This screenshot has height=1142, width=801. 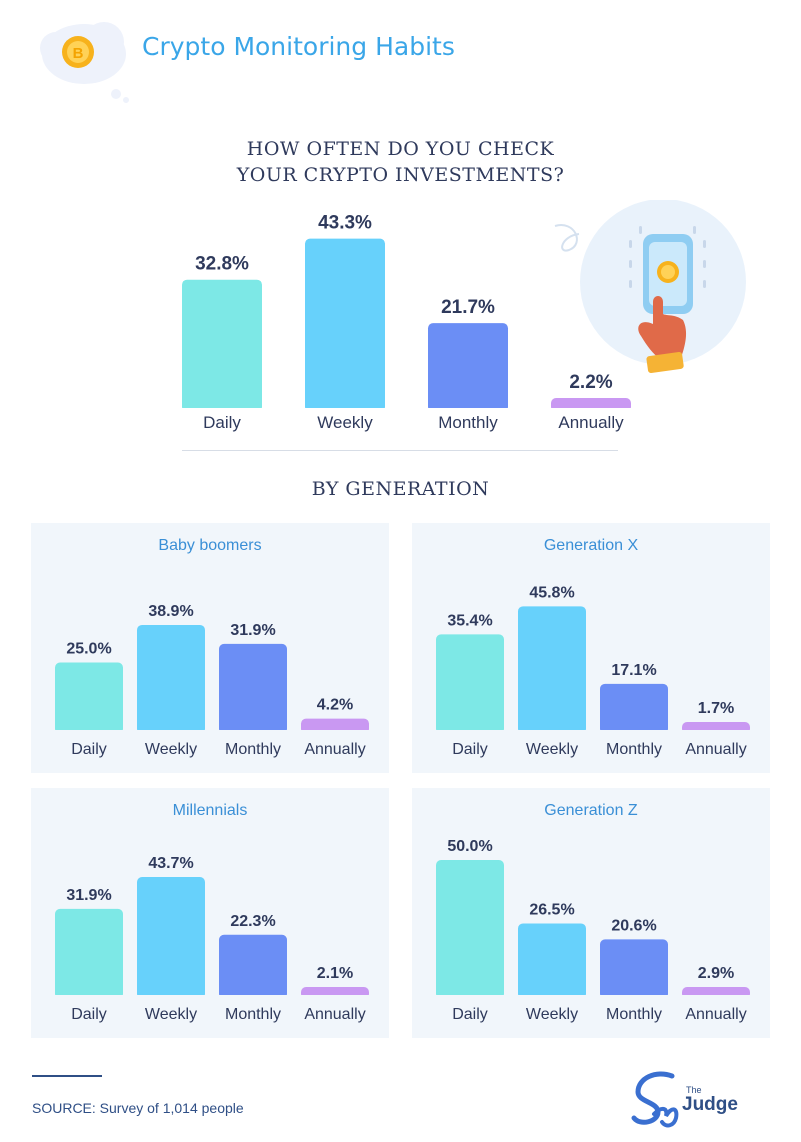 What do you see at coordinates (222, 264) in the screenshot?
I see `value-label-daily: 32.8%` at bounding box center [222, 264].